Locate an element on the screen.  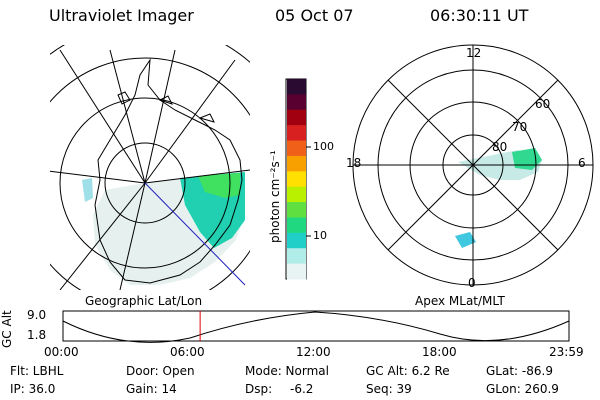
polar-emission-spot is located at coordinates (465, 240).